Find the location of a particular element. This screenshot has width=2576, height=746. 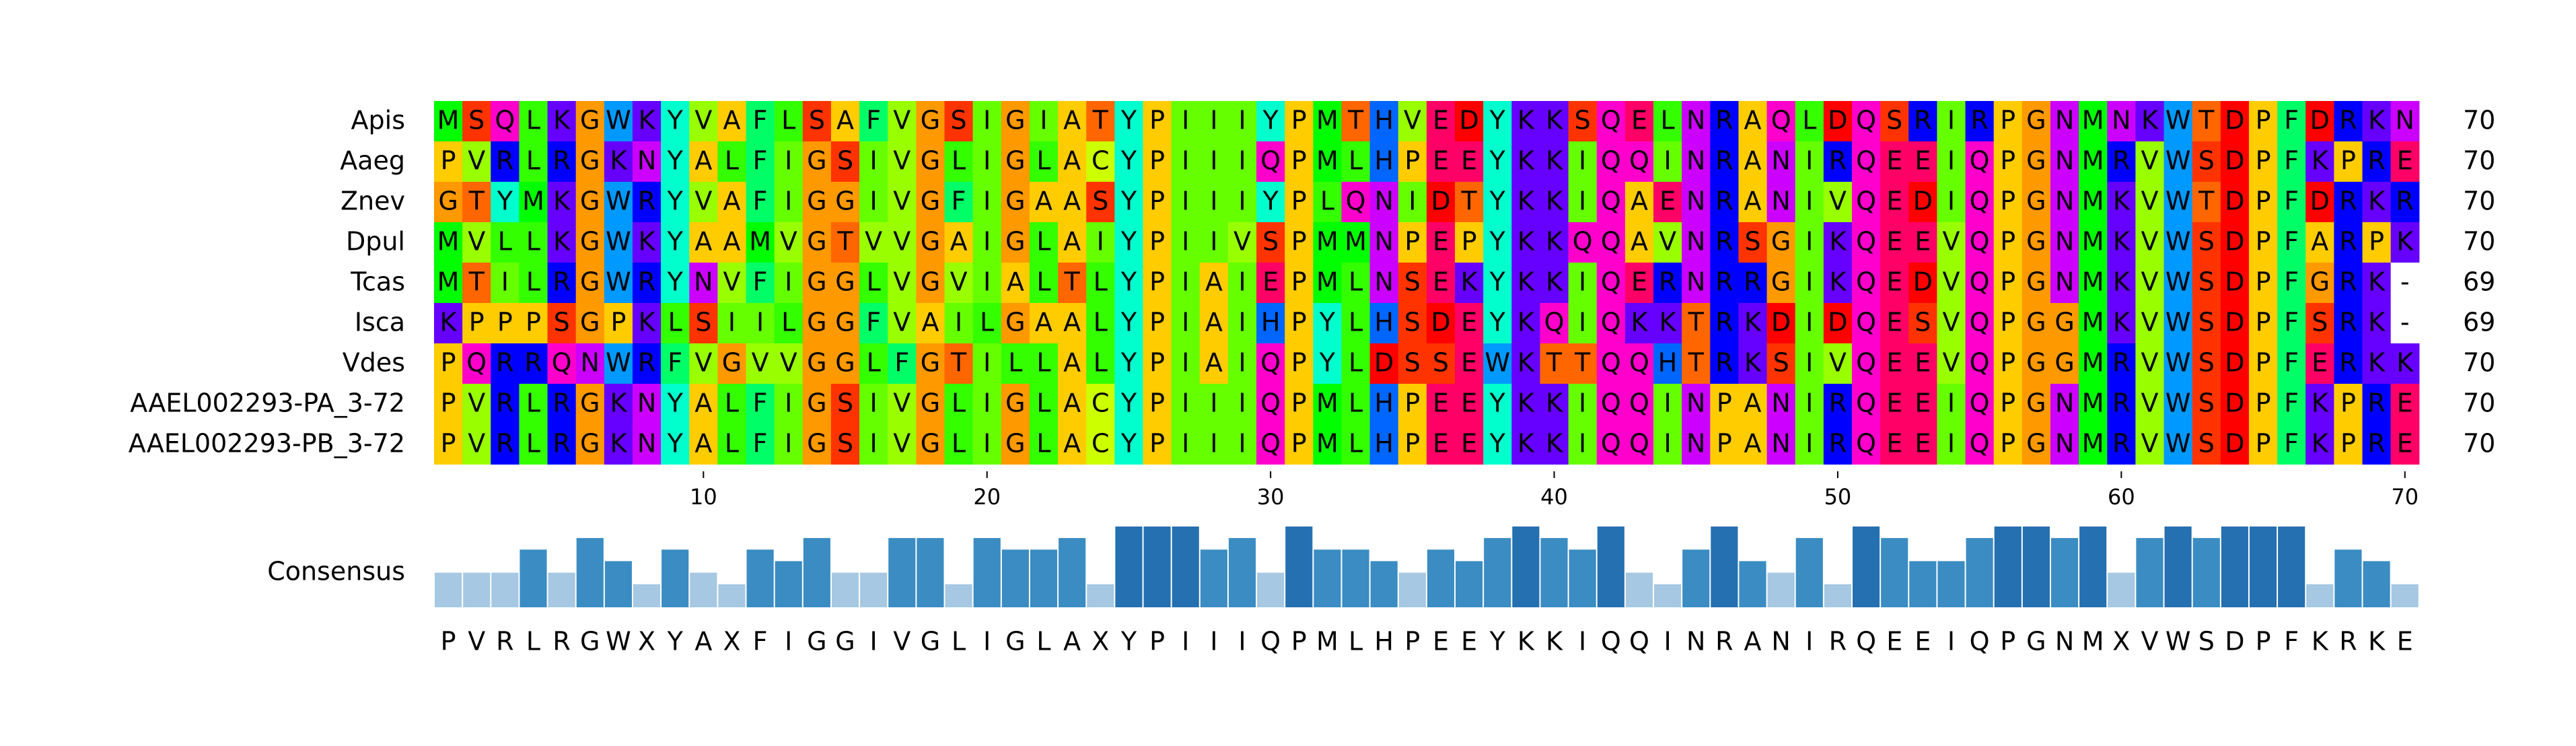

position-axis: 10 20 30 40 50 60 70 is located at coordinates (1555, 490).